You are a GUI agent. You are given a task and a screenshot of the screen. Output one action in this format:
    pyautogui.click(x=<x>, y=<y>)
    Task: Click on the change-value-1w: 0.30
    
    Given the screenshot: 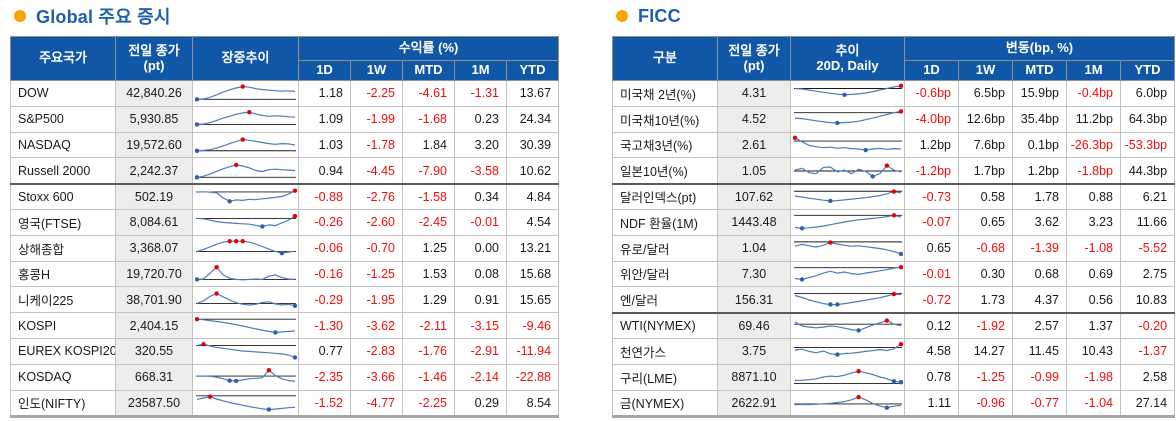 What is the action you would take?
    pyautogui.click(x=985, y=274)
    